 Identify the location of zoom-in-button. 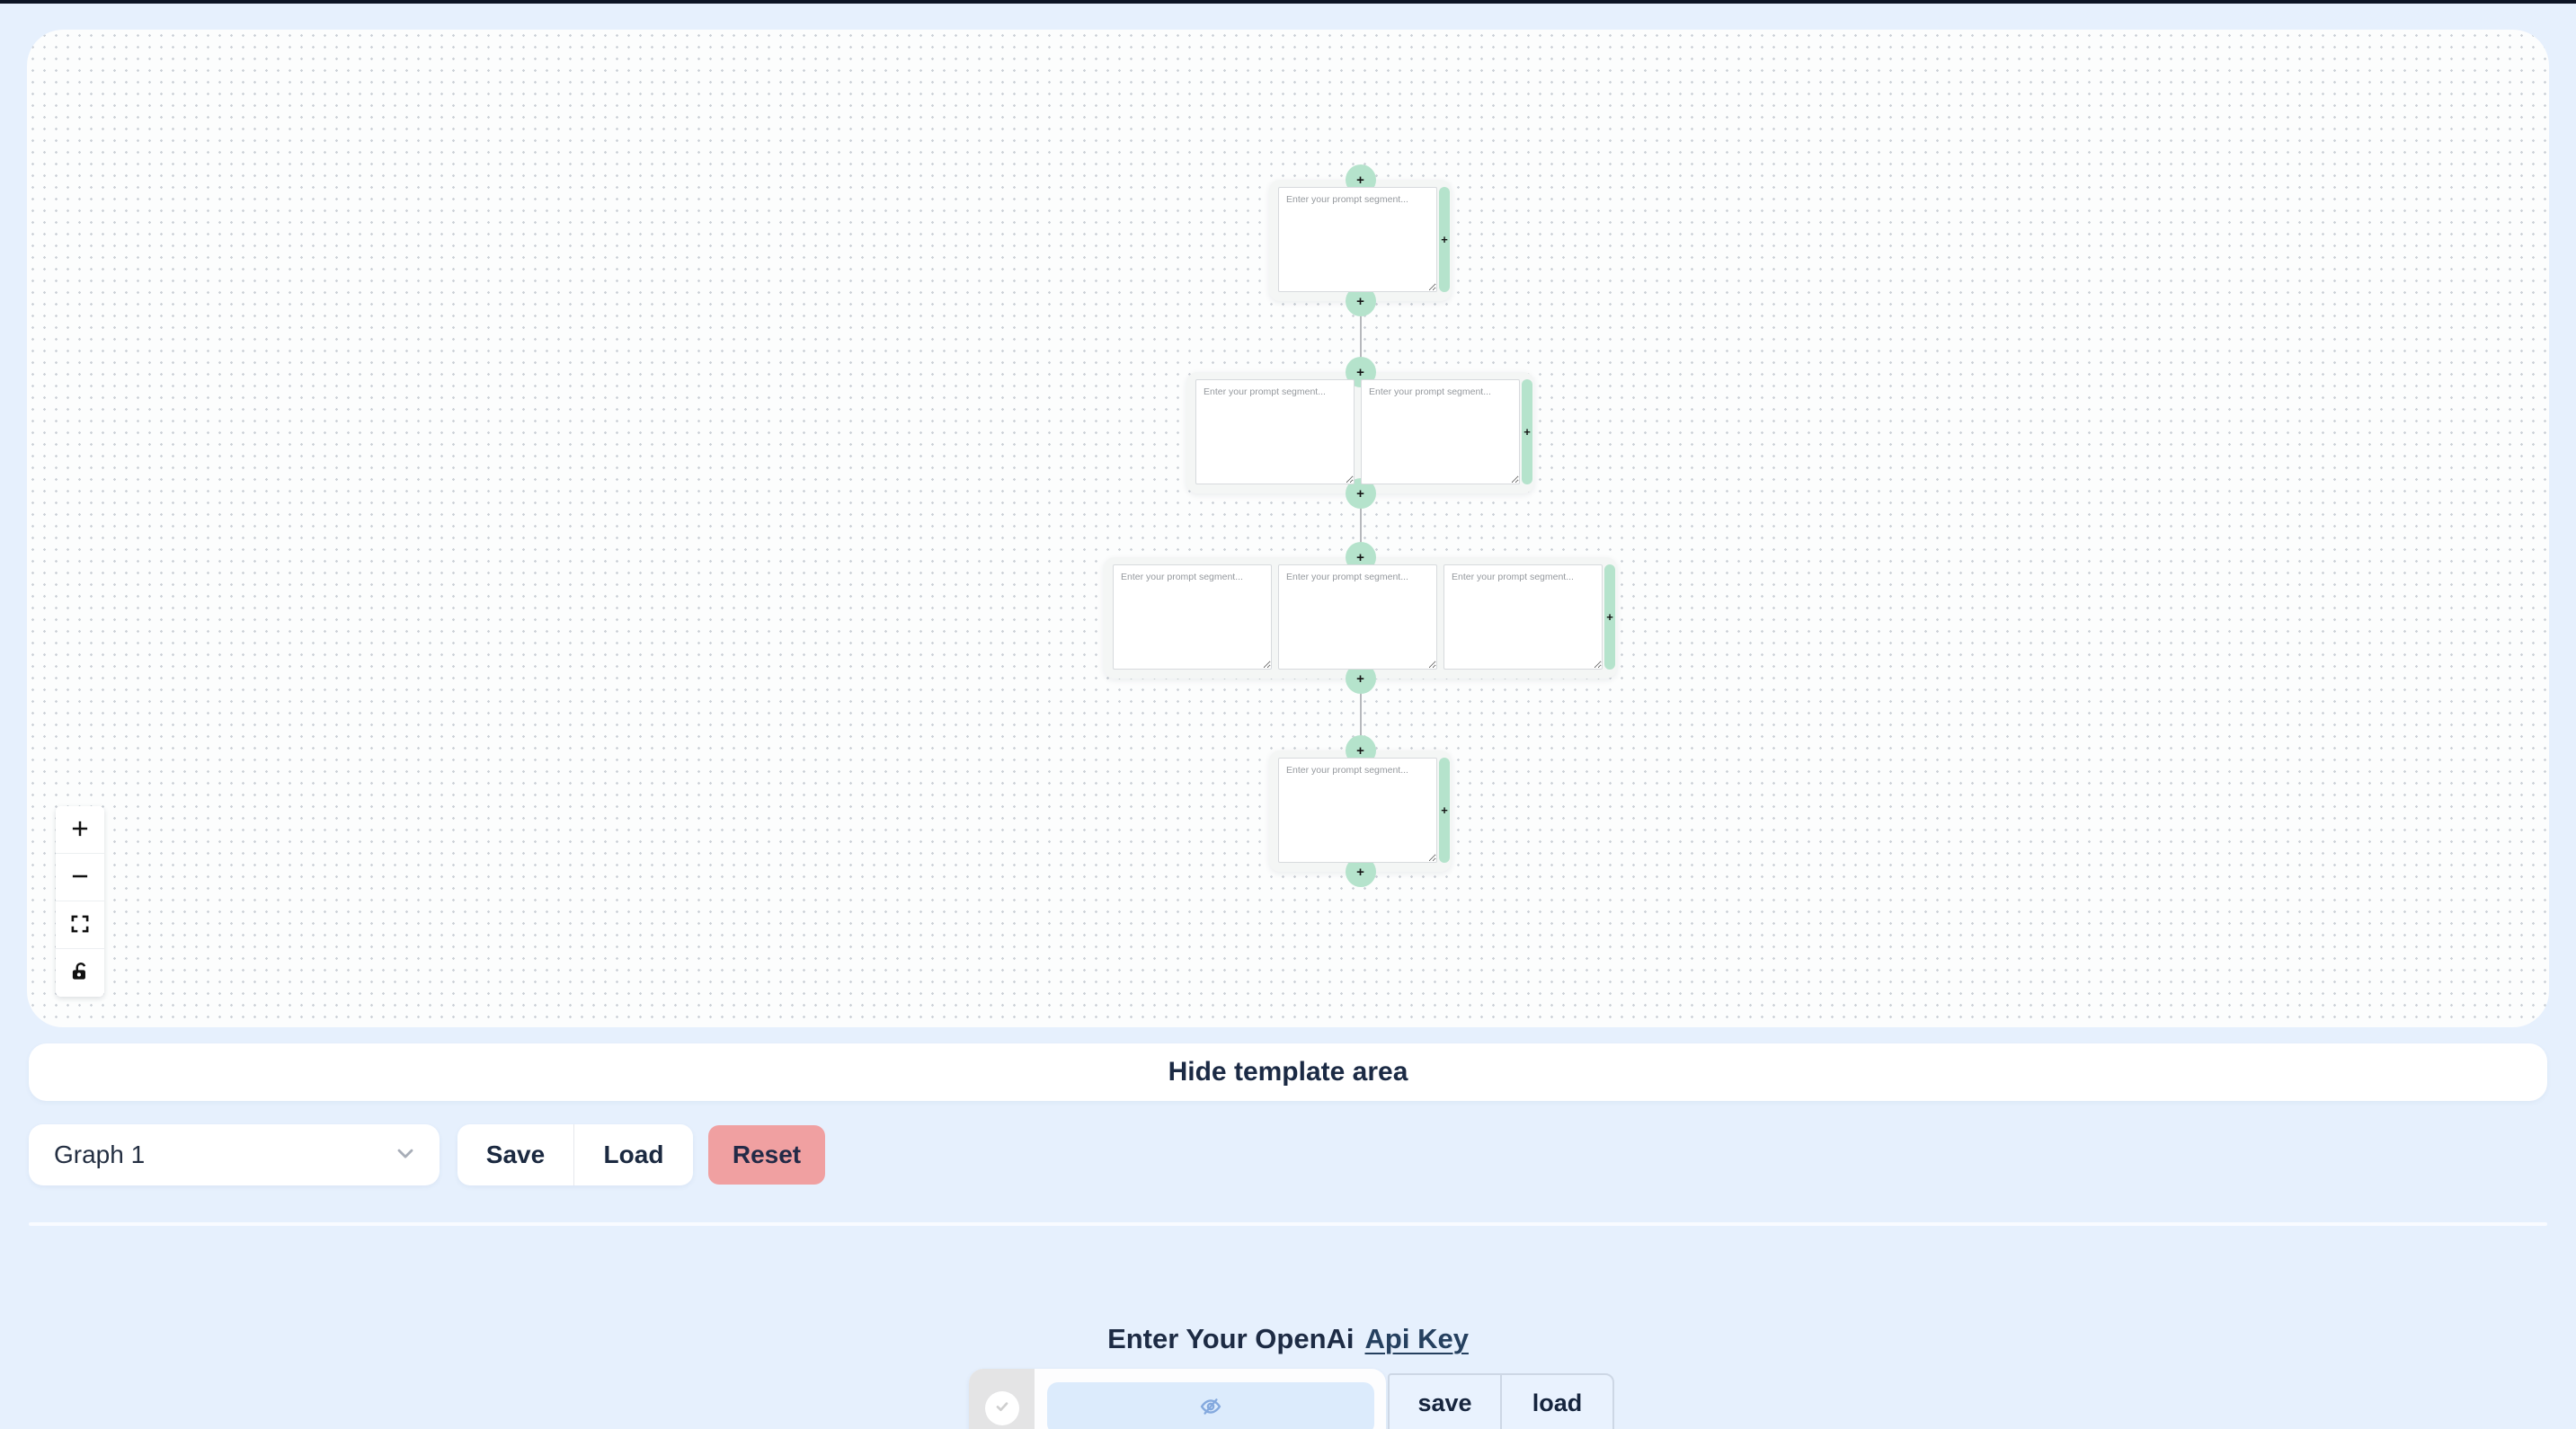
(80, 830).